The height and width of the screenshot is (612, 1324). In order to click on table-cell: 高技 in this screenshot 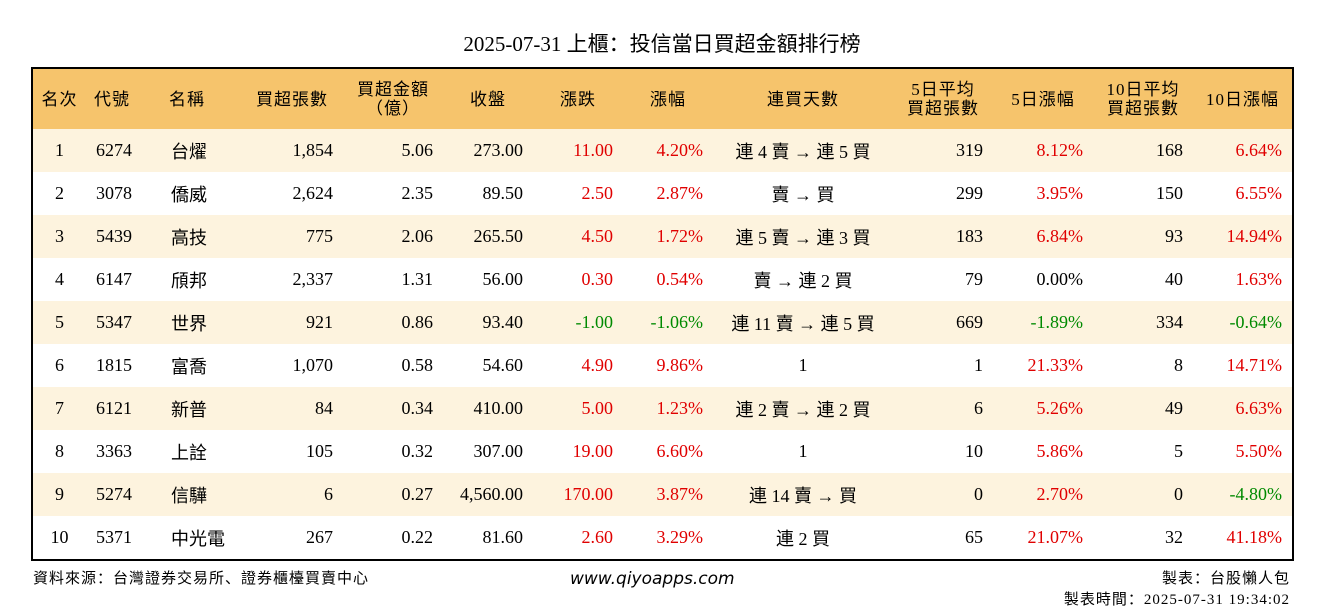, I will do `click(201, 236)`.